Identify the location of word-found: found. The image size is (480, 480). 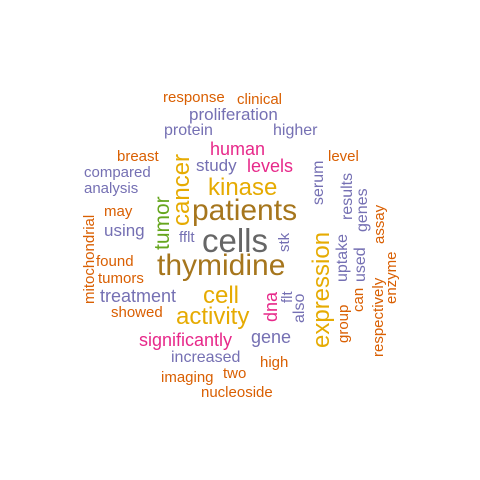
(115, 261).